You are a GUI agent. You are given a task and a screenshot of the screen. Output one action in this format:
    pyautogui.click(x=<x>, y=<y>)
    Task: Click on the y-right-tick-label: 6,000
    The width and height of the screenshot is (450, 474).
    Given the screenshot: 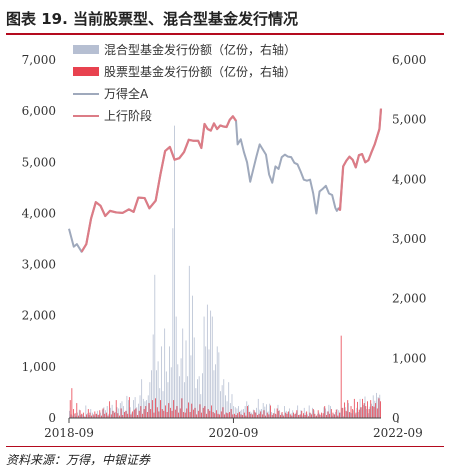 What is the action you would take?
    pyautogui.click(x=409, y=60)
    